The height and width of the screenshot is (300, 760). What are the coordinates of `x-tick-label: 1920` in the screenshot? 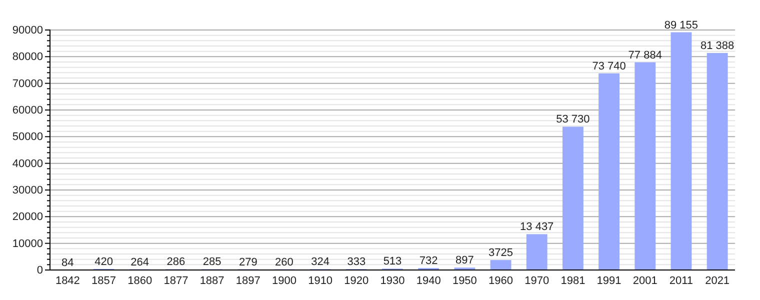 It's located at (356, 280).